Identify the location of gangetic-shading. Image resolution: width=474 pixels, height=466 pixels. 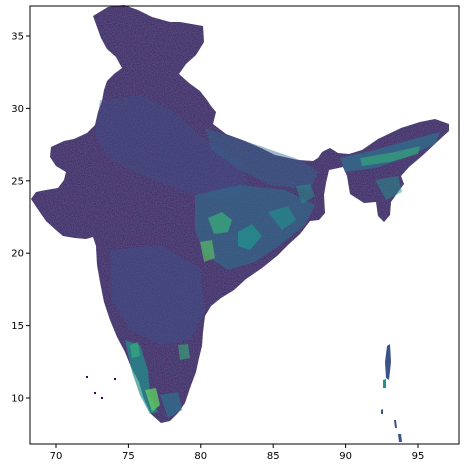
(261, 159).